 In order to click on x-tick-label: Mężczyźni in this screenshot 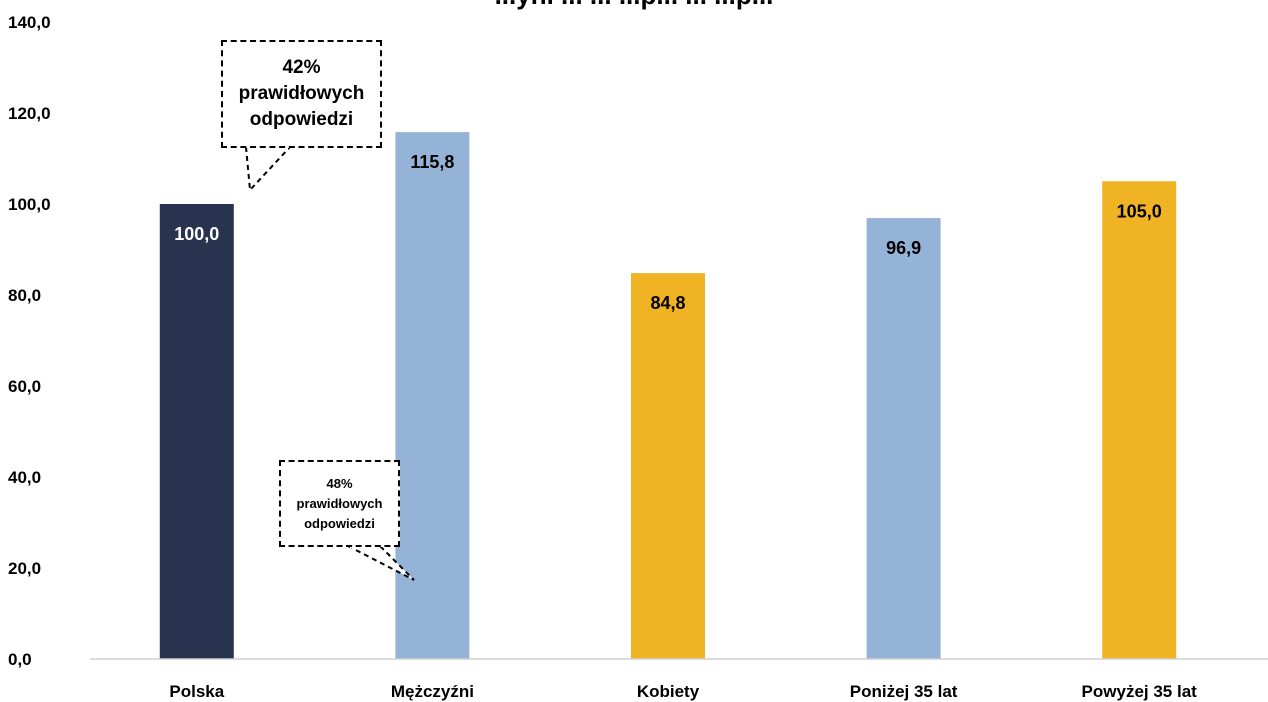, I will do `click(432, 691)`.